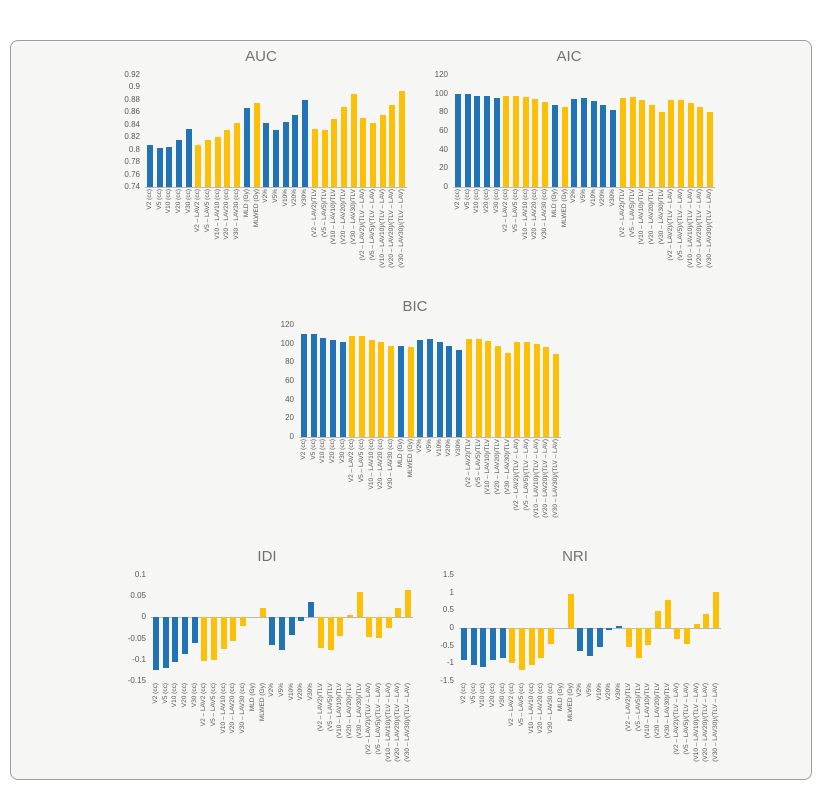 The height and width of the screenshot is (794, 820). I want to click on x-axis-label: V20%, so click(295, 198).